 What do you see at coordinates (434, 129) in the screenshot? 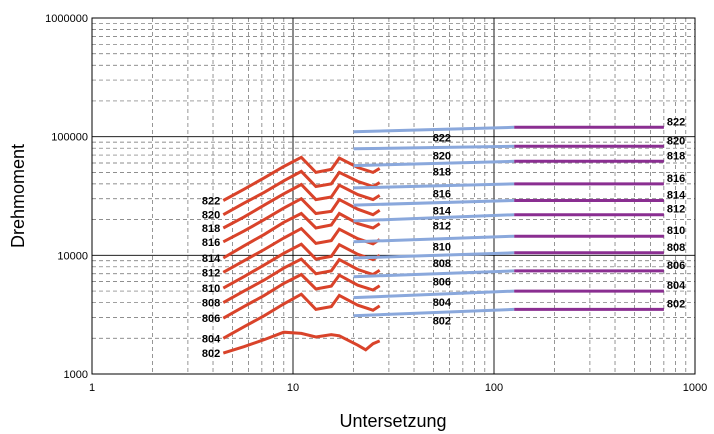
I see `series-822-mid-line` at bounding box center [434, 129].